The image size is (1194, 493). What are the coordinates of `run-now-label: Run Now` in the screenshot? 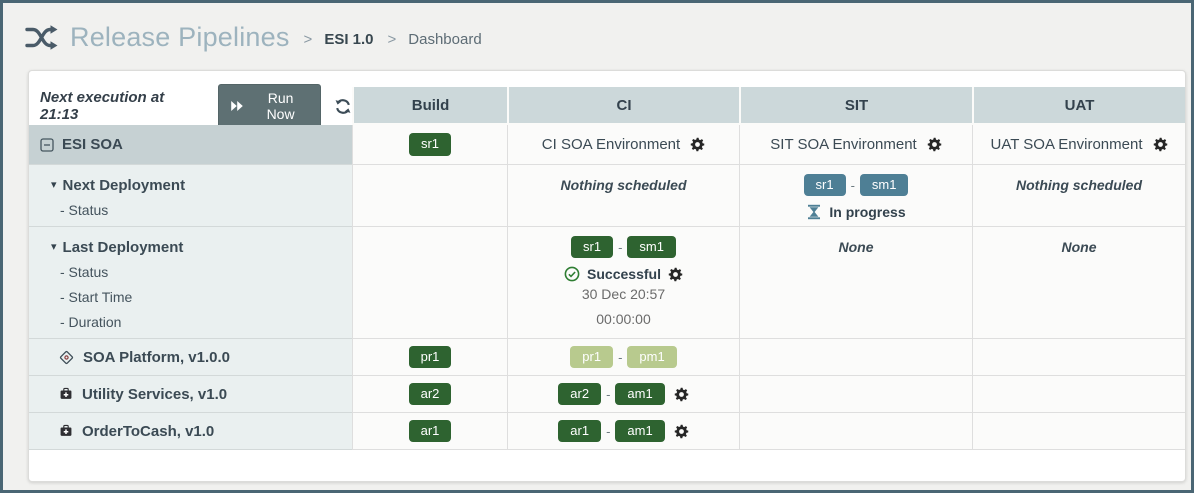 It's located at (280, 106).